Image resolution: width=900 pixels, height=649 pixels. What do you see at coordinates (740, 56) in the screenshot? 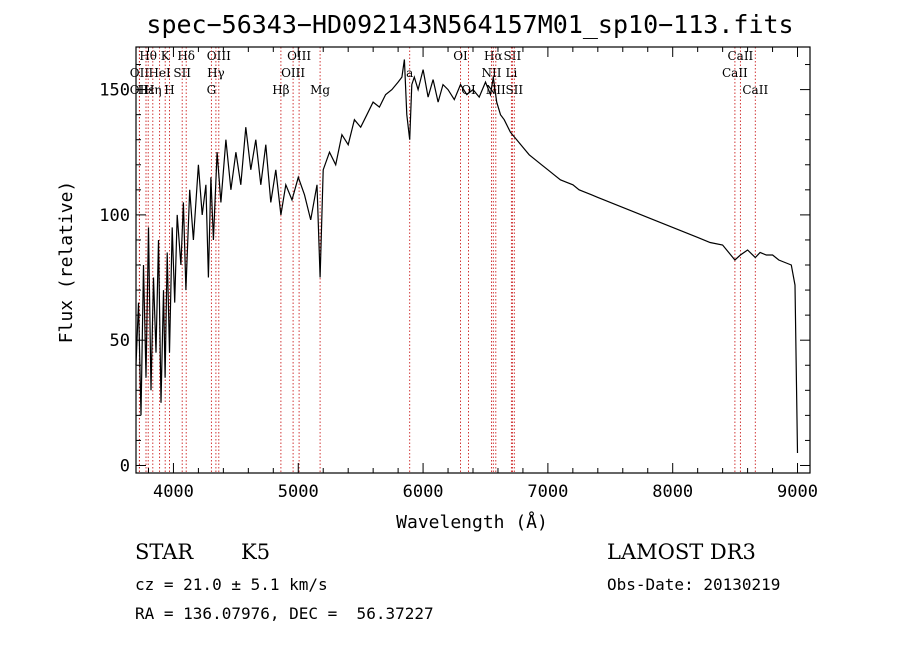
I see `line-marker-label-8: CaII` at bounding box center [740, 56].